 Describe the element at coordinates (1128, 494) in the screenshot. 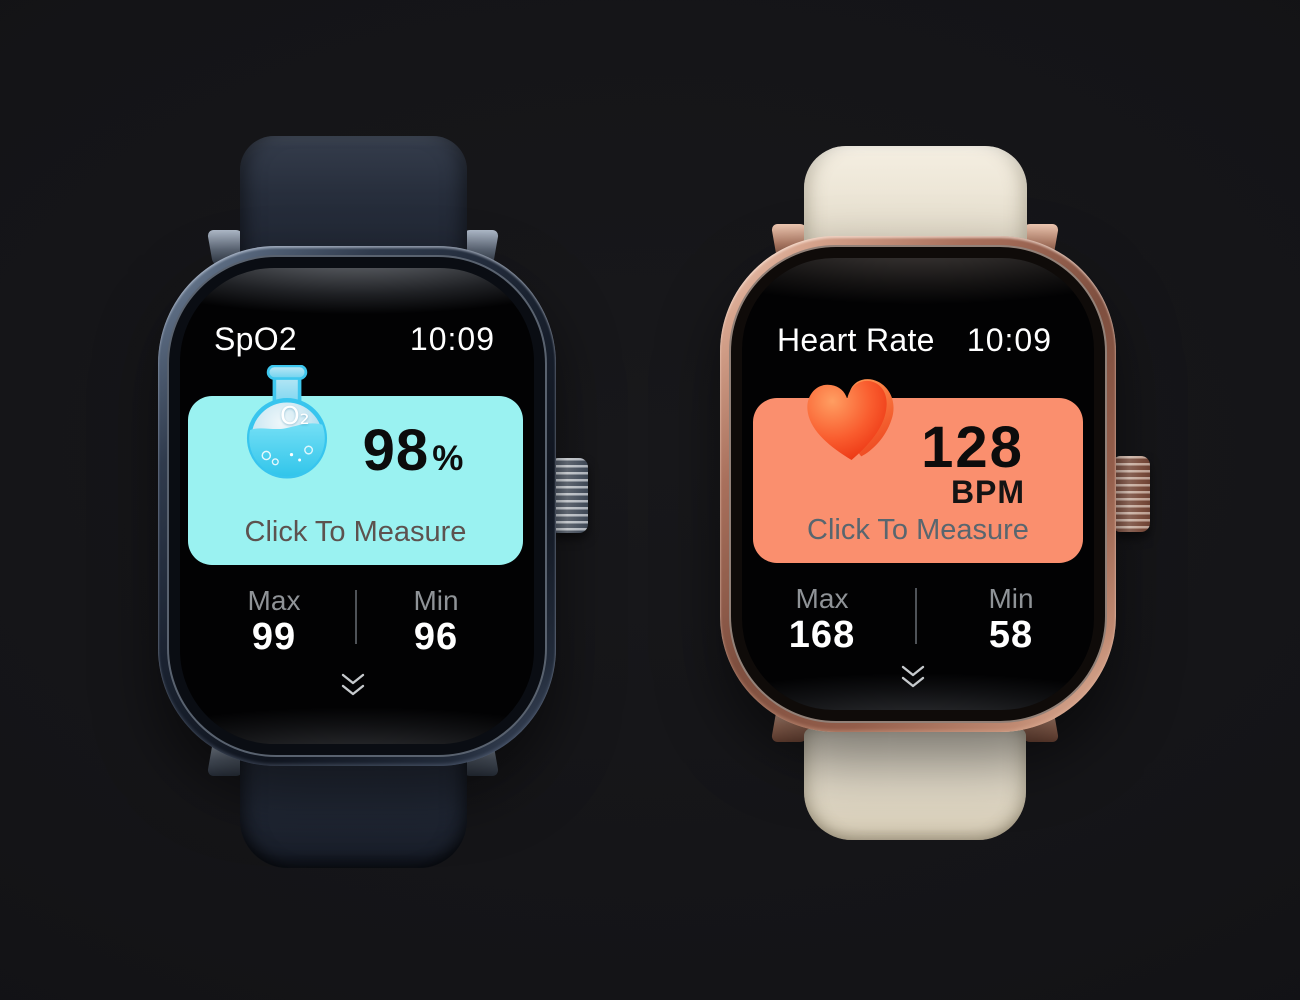

I see `watch-crown` at that location.